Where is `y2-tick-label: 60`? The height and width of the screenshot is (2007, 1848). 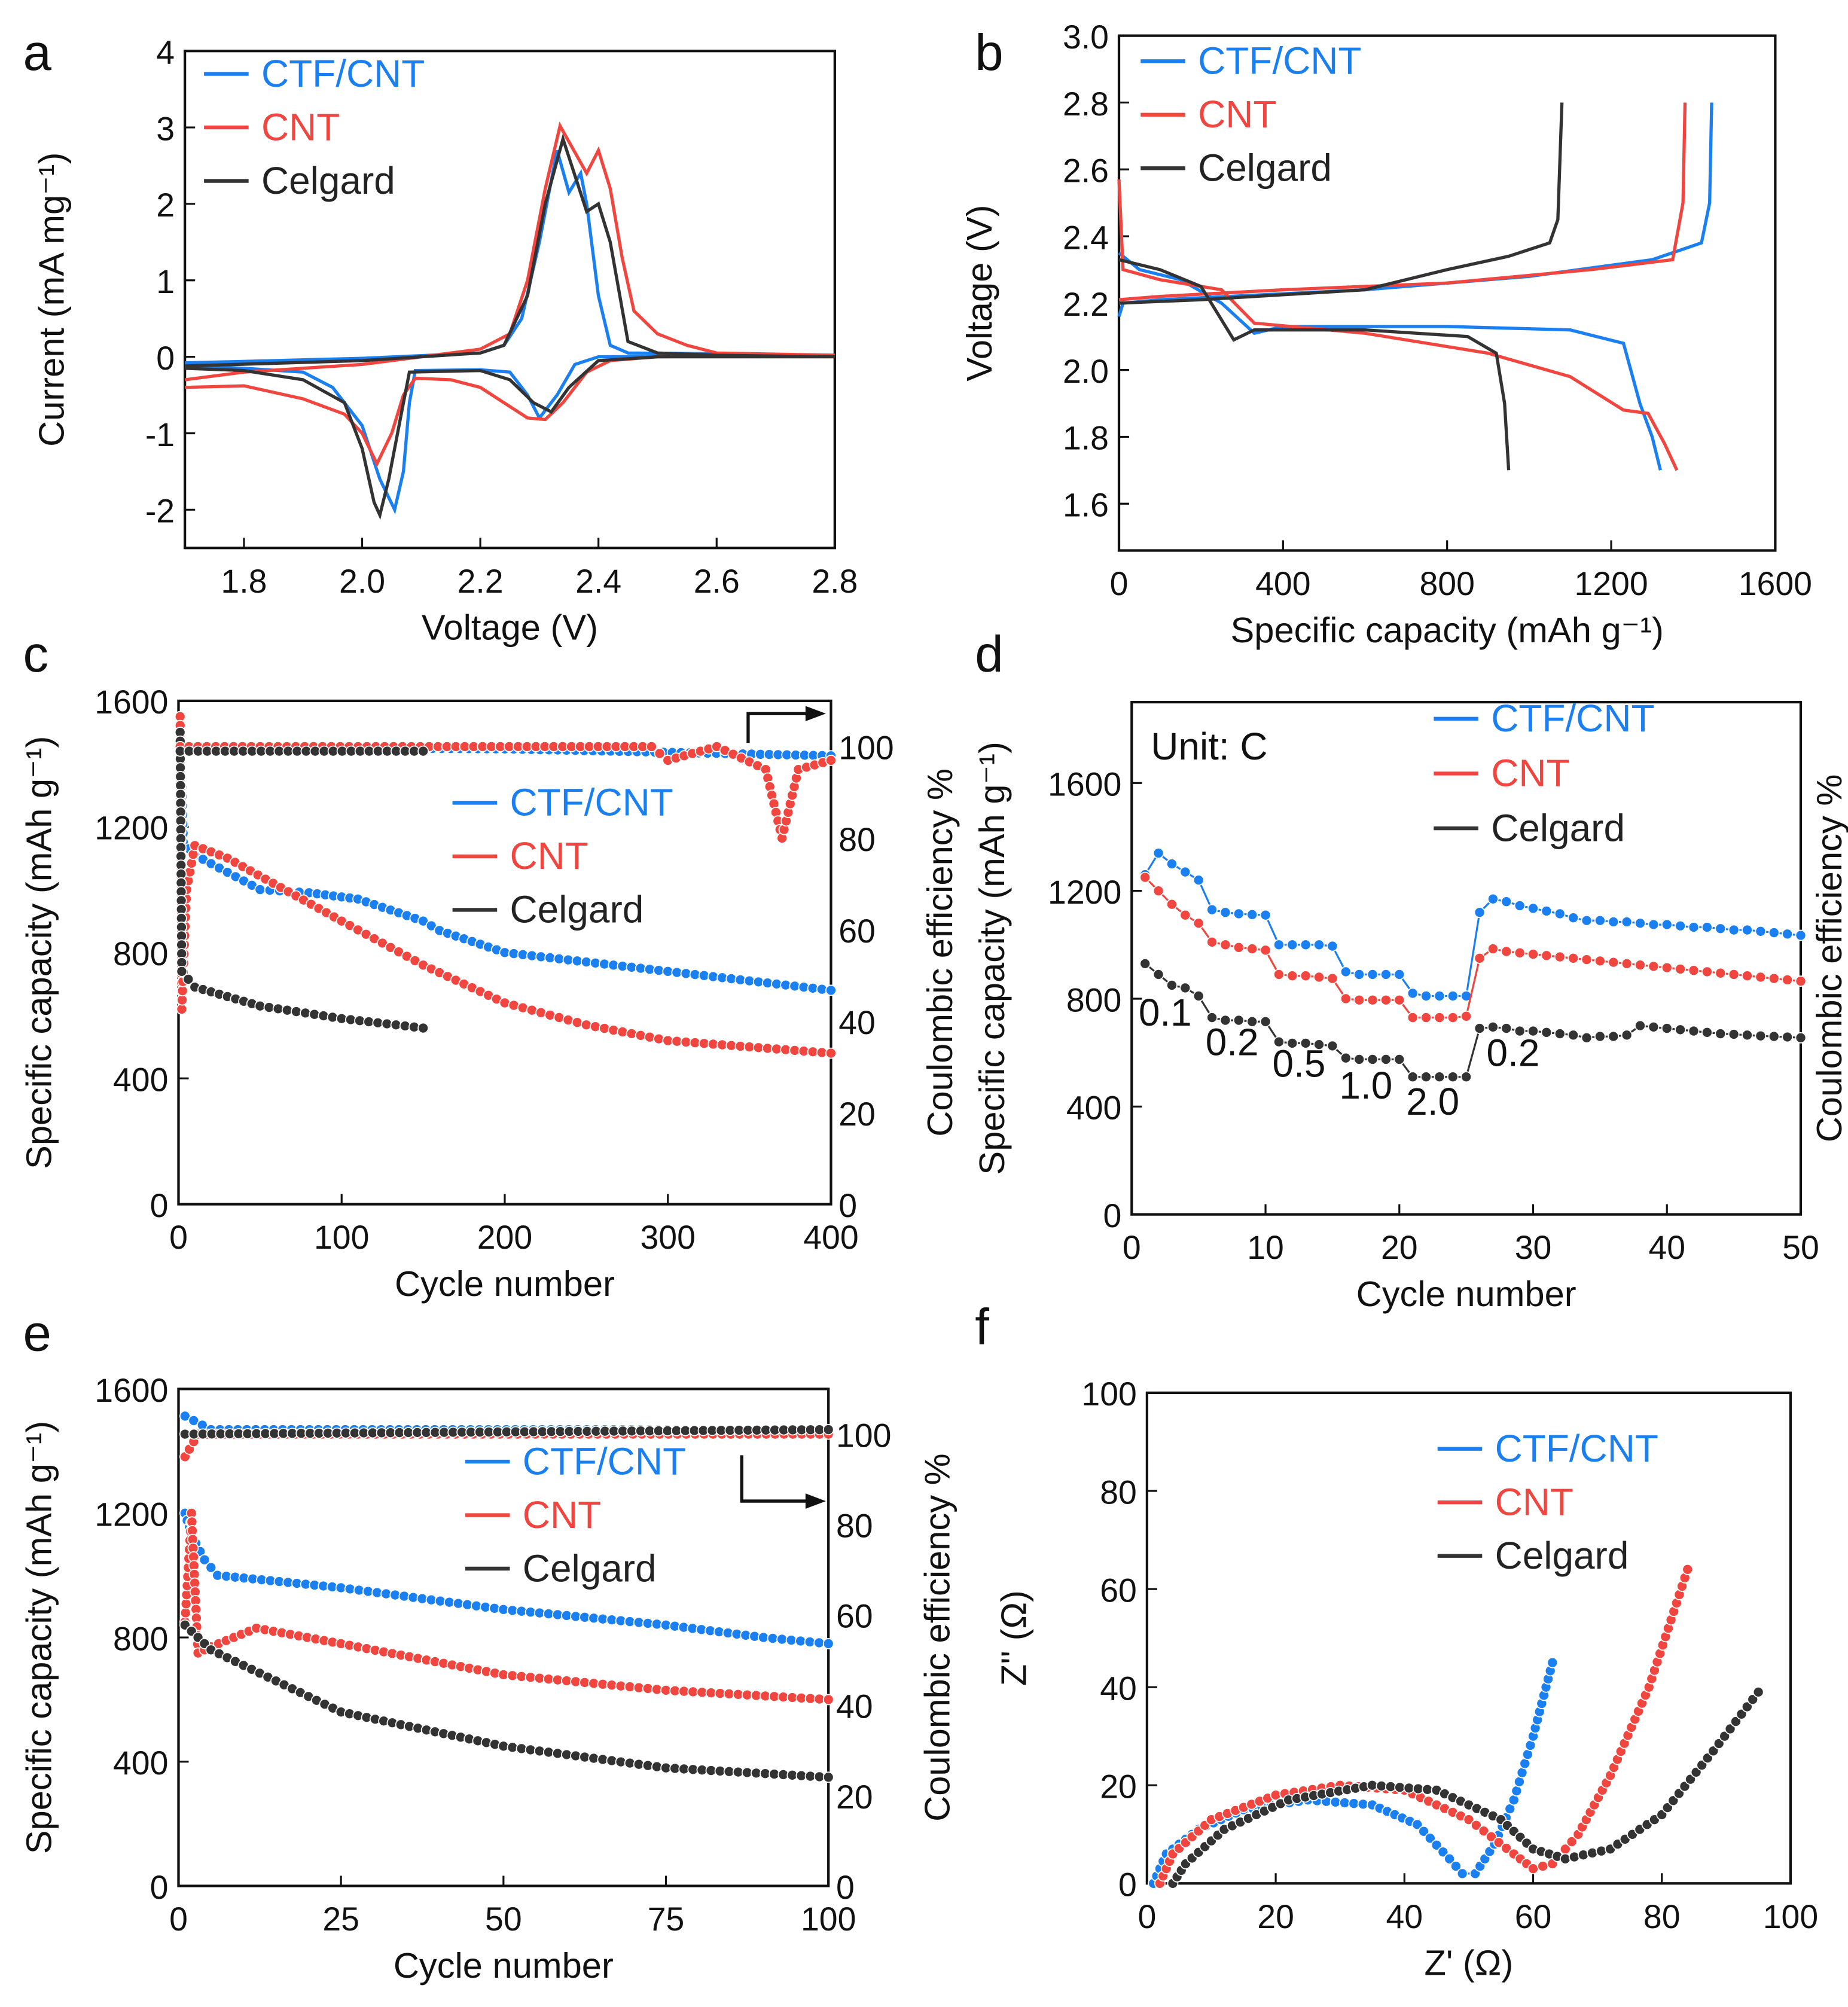 y2-tick-label: 60 is located at coordinates (857, 931).